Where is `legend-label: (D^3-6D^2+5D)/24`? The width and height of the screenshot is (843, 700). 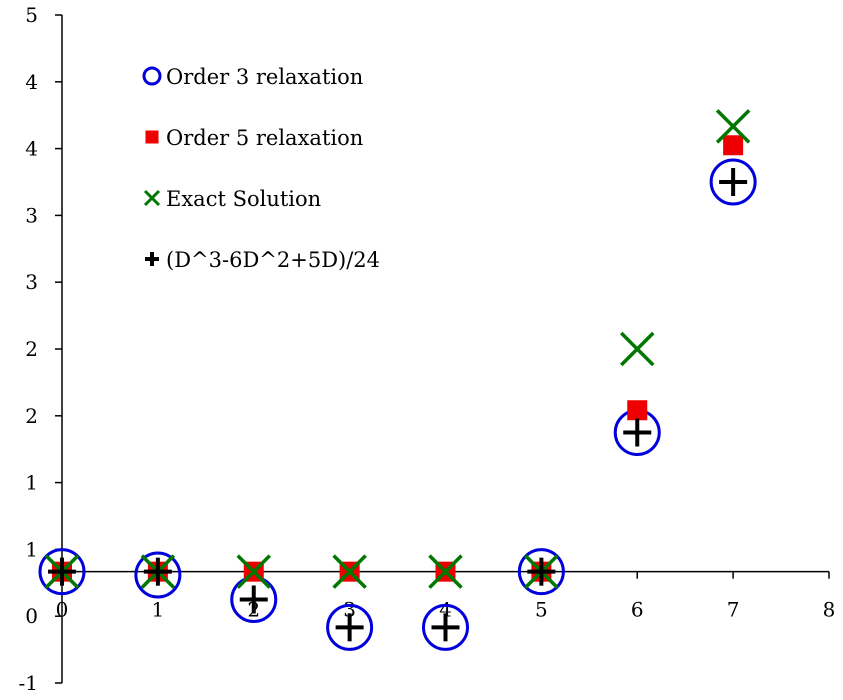 legend-label: (D^3-6D^2+5D)/24 is located at coordinates (273, 260).